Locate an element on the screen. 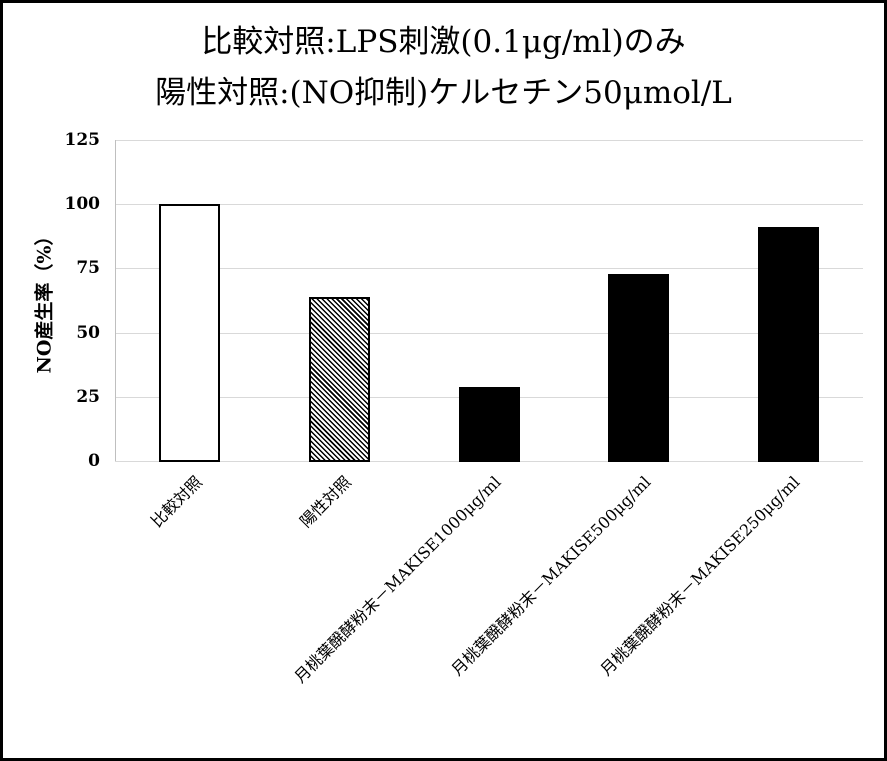  y-tick-label: 25 is located at coordinates (88, 397).